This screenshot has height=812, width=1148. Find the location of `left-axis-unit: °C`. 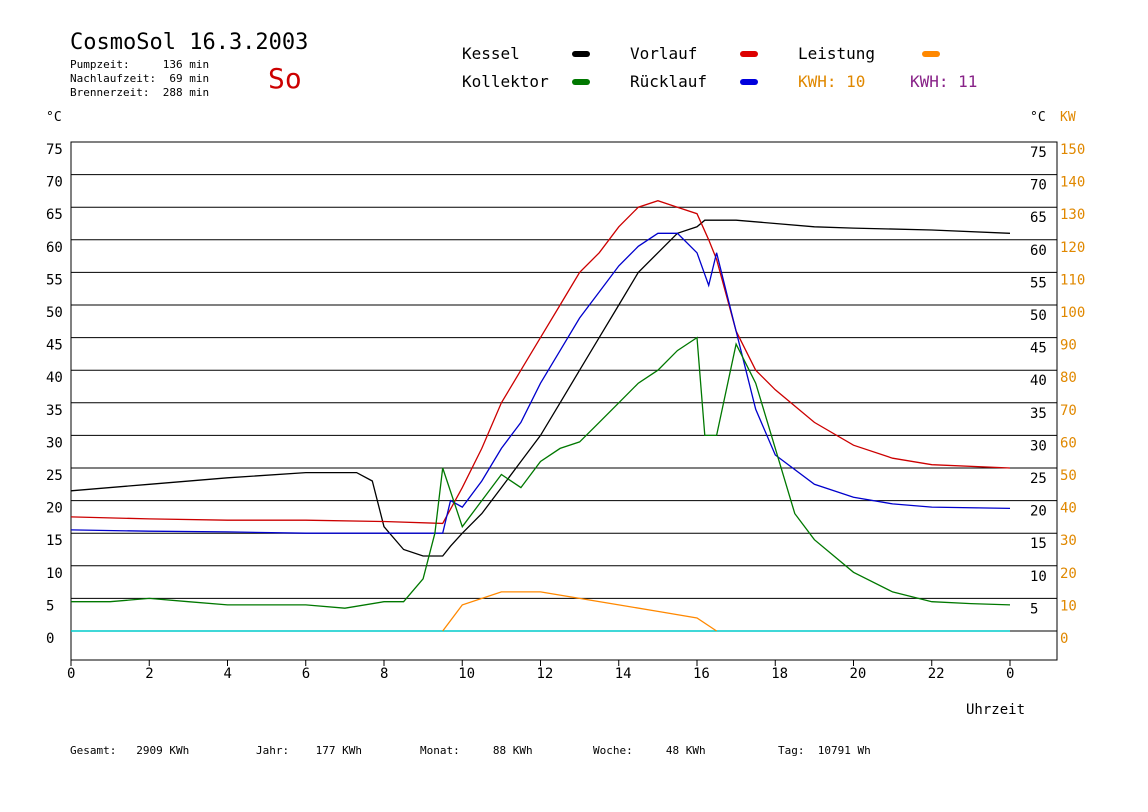

left-axis-unit: °C is located at coordinates (54, 117).